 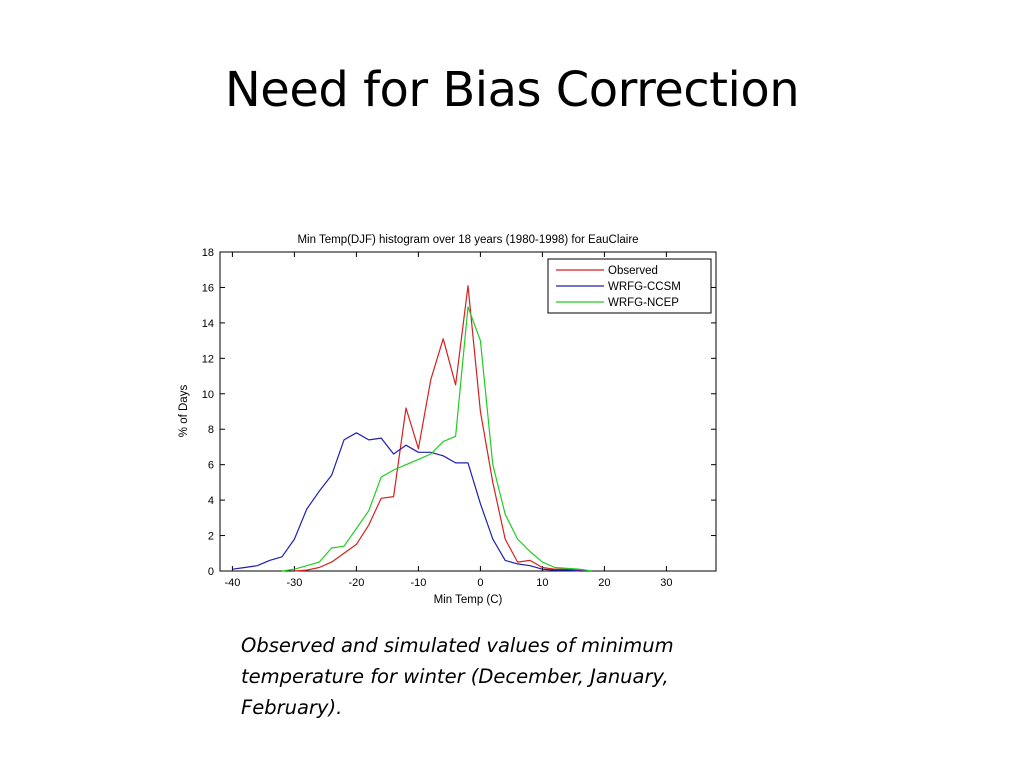 I want to click on x-tick-label: -40, so click(x=232, y=583).